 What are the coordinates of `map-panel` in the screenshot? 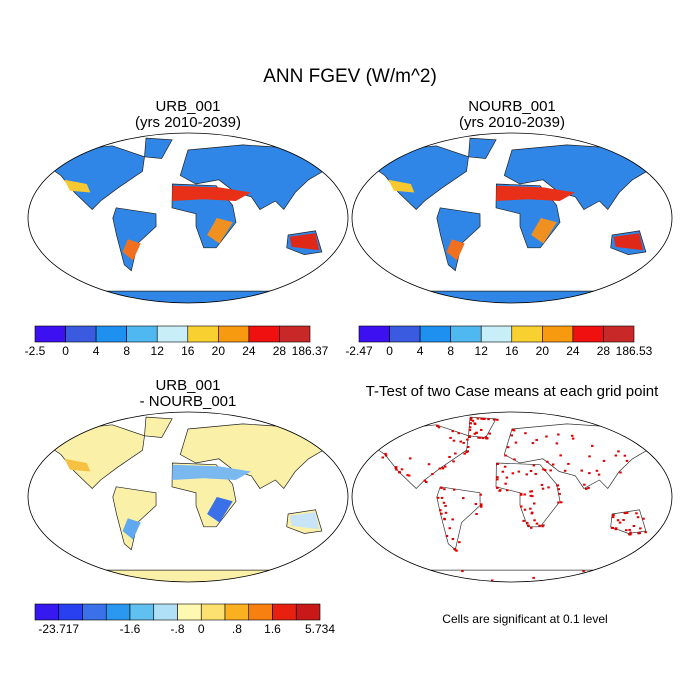 It's located at (188, 497).